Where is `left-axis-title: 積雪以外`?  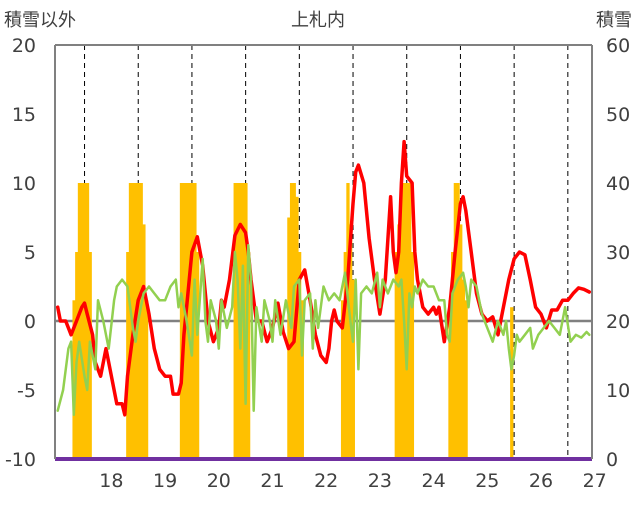 left-axis-title: 積雪以外 is located at coordinates (40, 20).